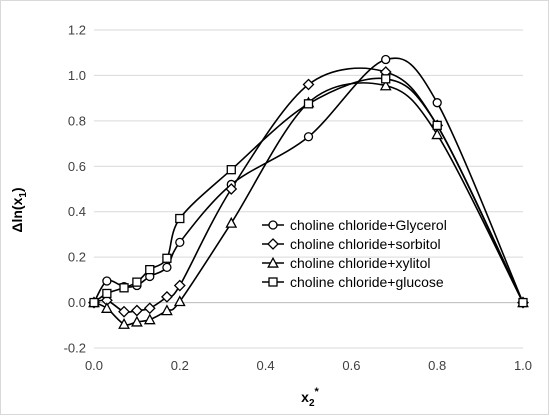 The image size is (550, 416). What do you see at coordinates (77, 211) in the screenshot?
I see `y-tick-label: 0.4` at bounding box center [77, 211].